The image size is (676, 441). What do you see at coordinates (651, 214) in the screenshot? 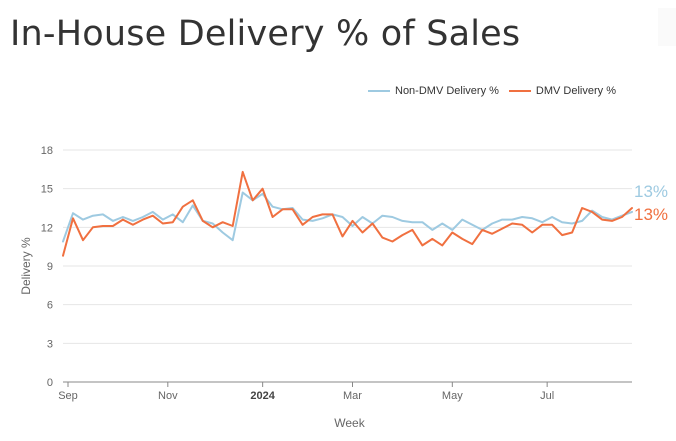
I see `end-label-dmv: 13%` at bounding box center [651, 214].